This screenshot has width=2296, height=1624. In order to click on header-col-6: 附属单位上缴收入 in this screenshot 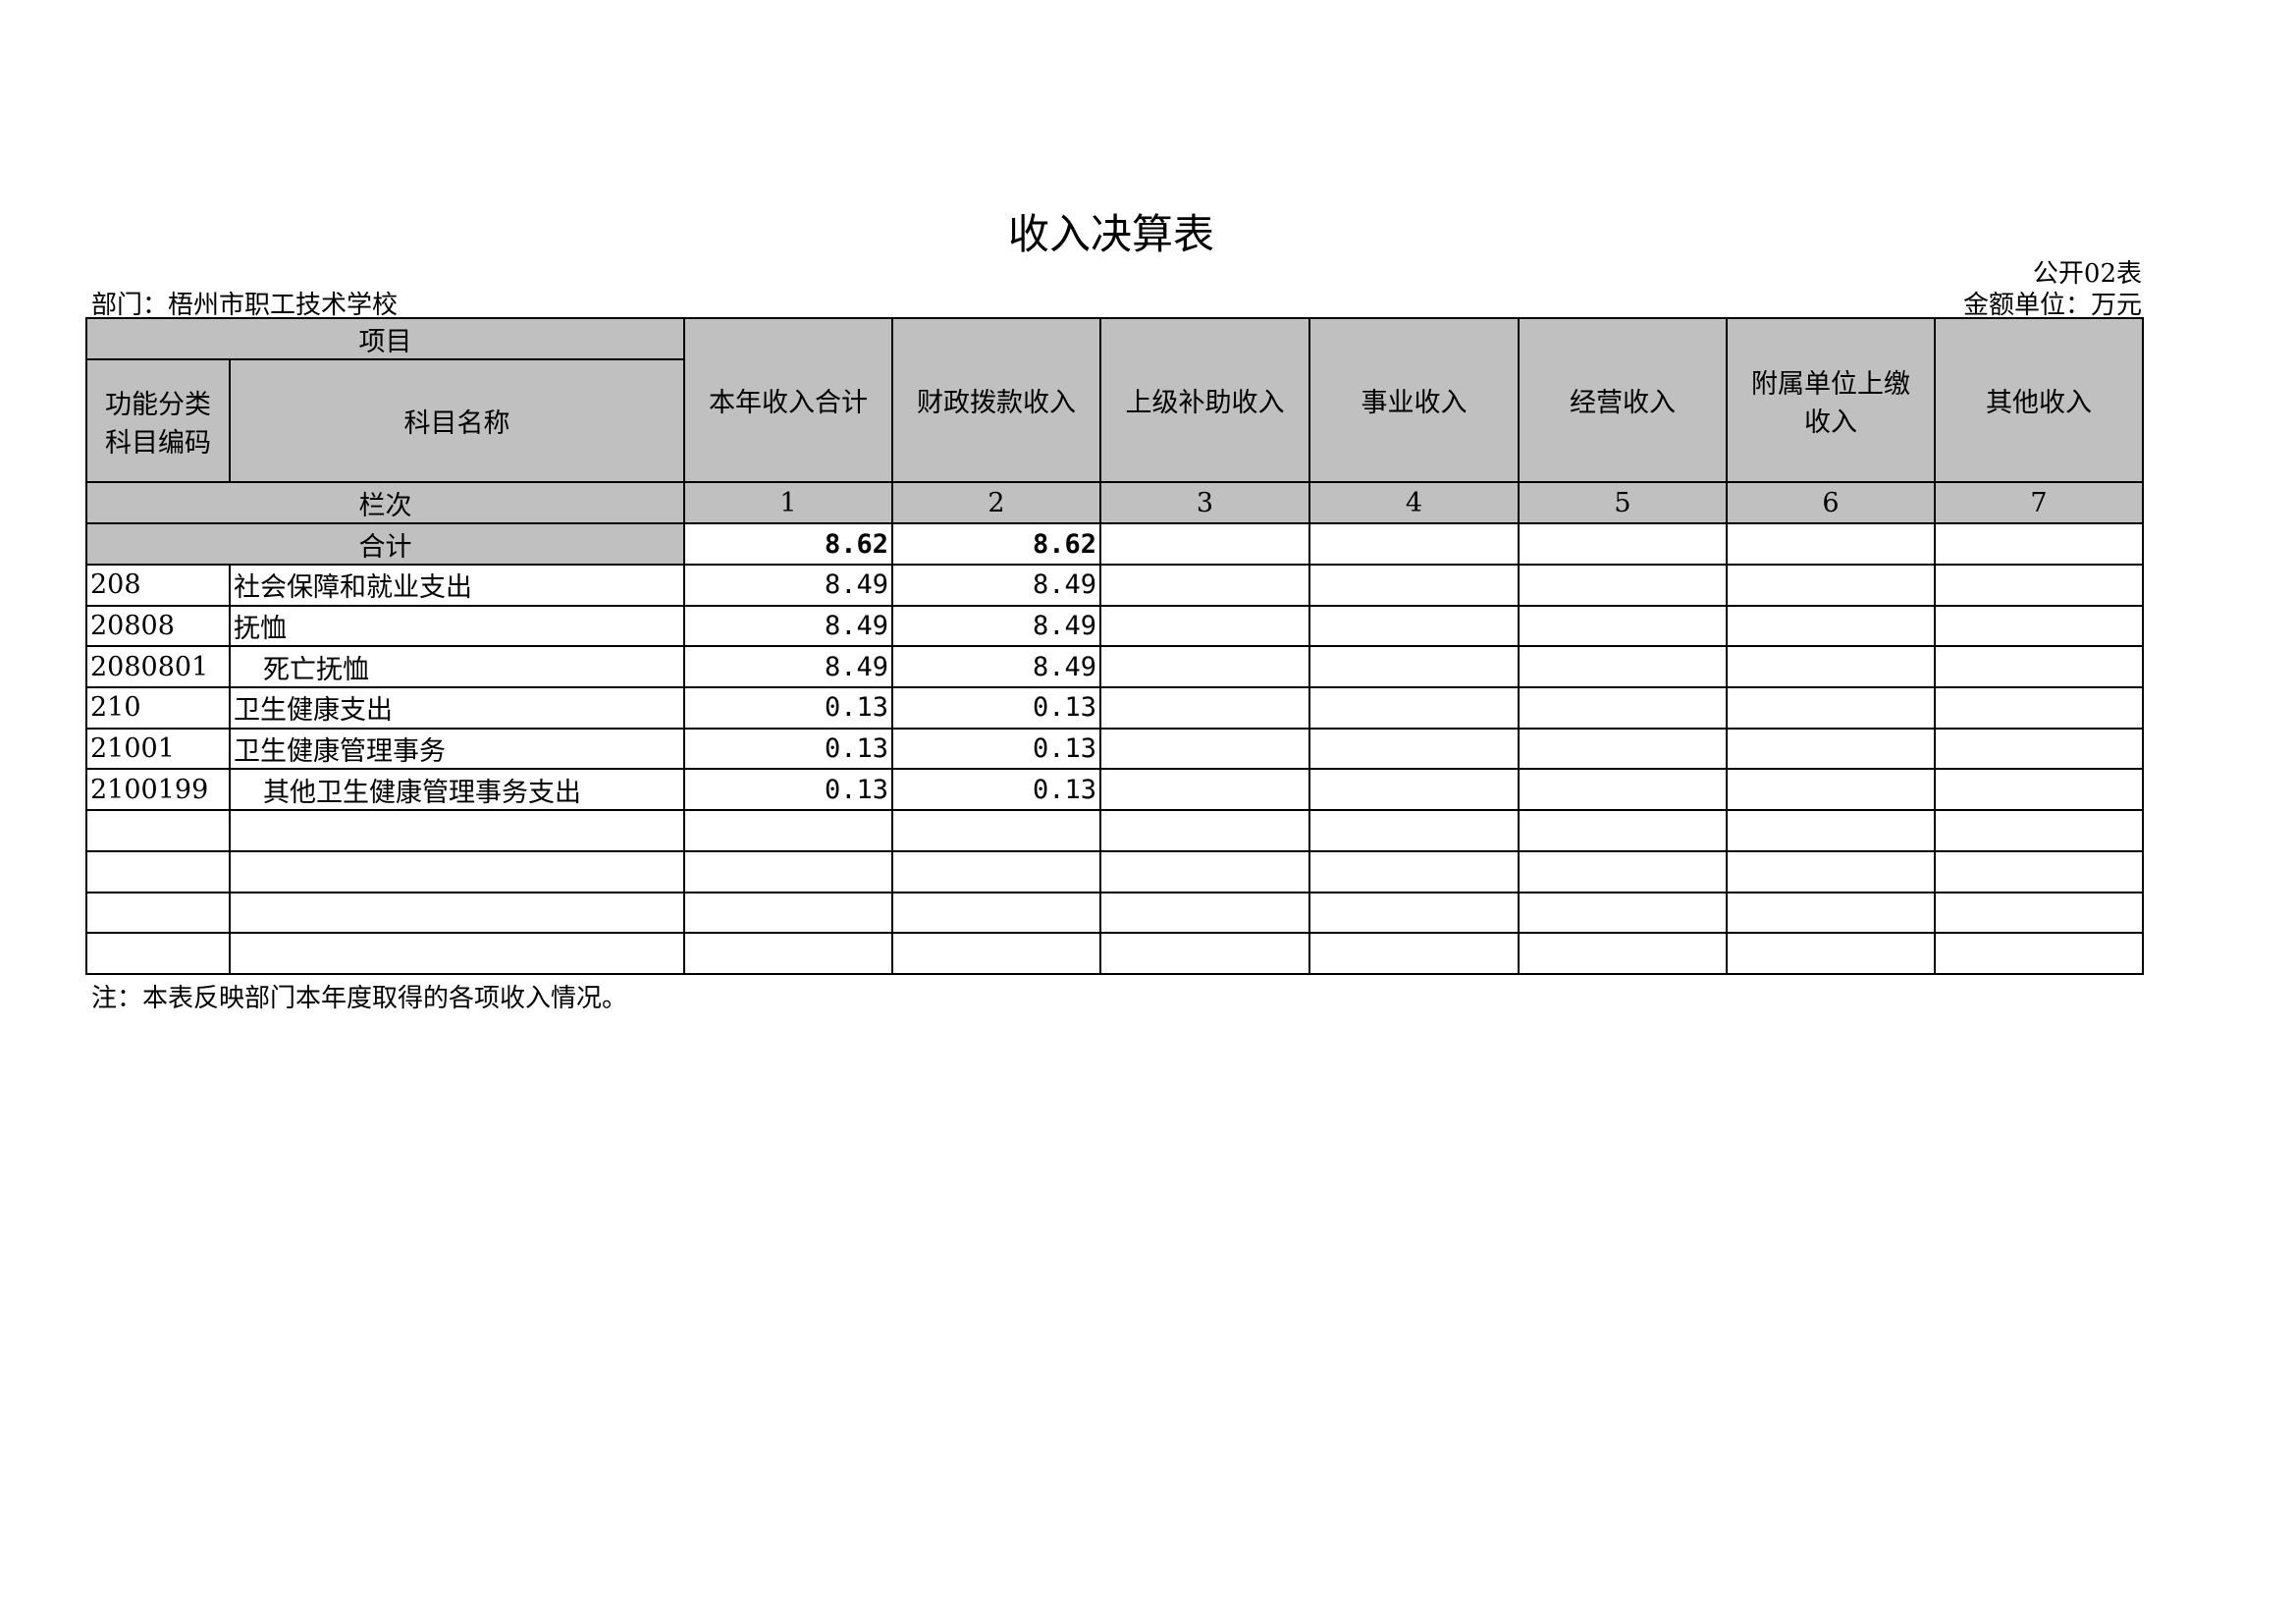, I will do `click(1831, 400)`.